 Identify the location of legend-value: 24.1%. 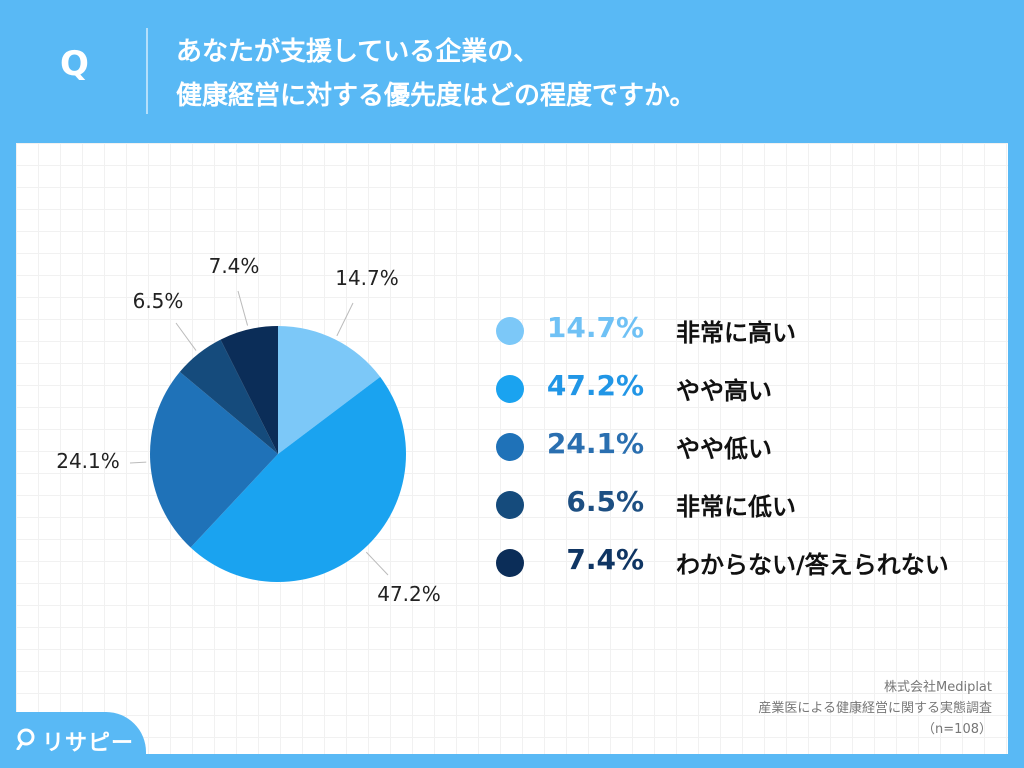
(595, 443).